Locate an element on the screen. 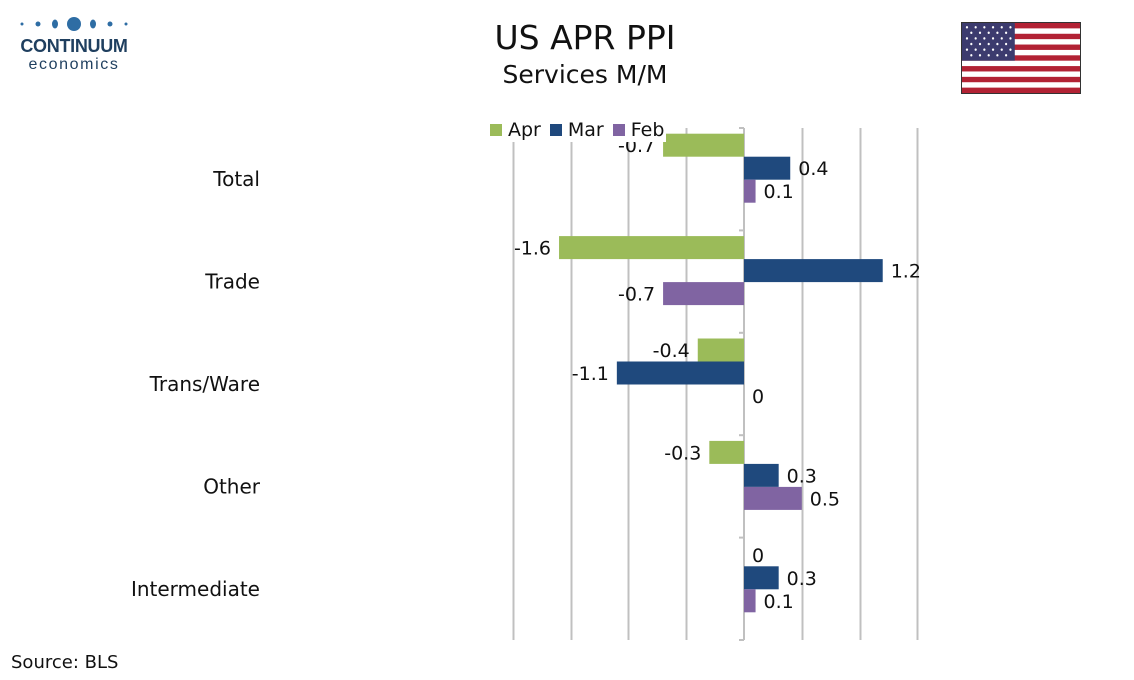 The image size is (1134, 680). legend-label-feb: Feb is located at coordinates (647, 130).